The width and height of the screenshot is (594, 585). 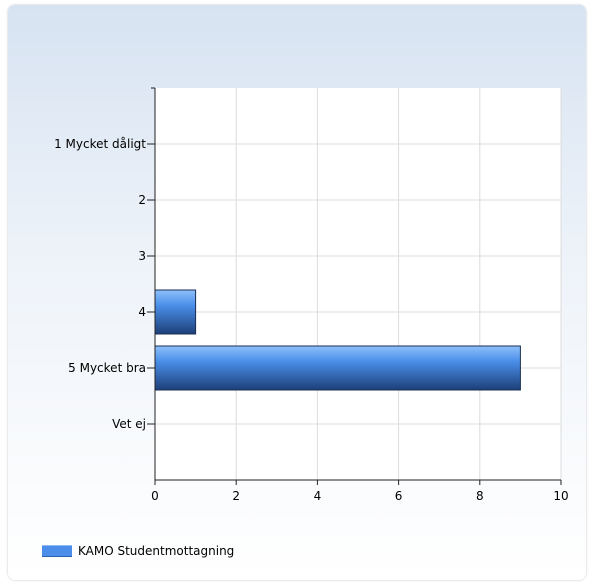 What do you see at coordinates (107, 368) in the screenshot?
I see `category-label: 5 Mycket bra` at bounding box center [107, 368].